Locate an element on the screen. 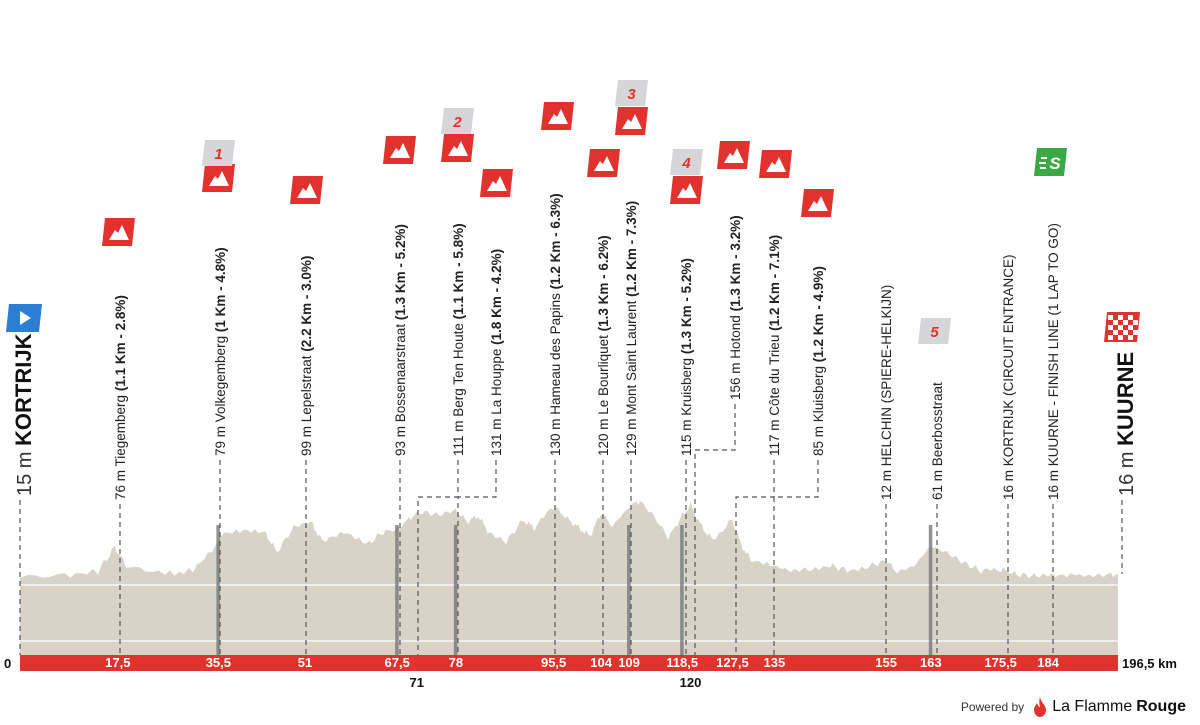 Image resolution: width=1200 pixels, height=725 pixels. poi-name: Bossenaarstraat is located at coordinates (400, 373).